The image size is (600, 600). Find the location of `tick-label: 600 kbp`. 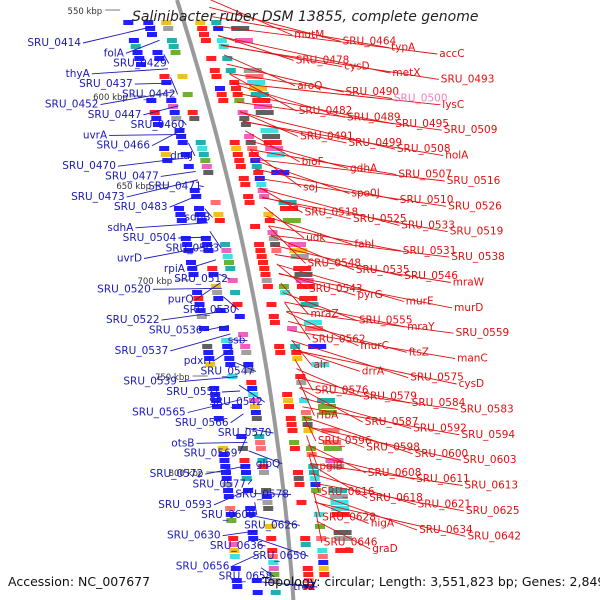

tick-label: 600 kbp is located at coordinates (110, 98).